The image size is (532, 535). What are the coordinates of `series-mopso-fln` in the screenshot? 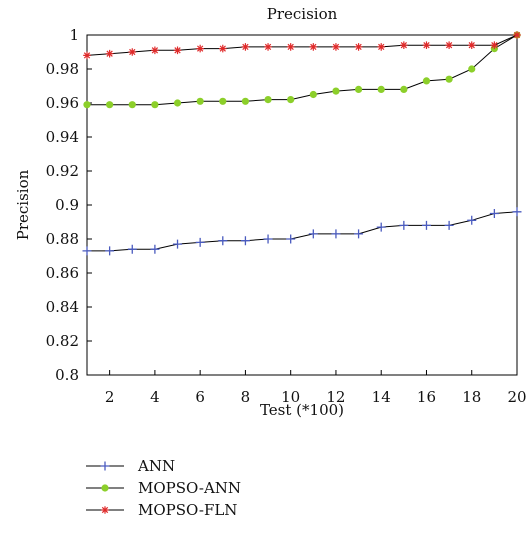 It's located at (302, 45).